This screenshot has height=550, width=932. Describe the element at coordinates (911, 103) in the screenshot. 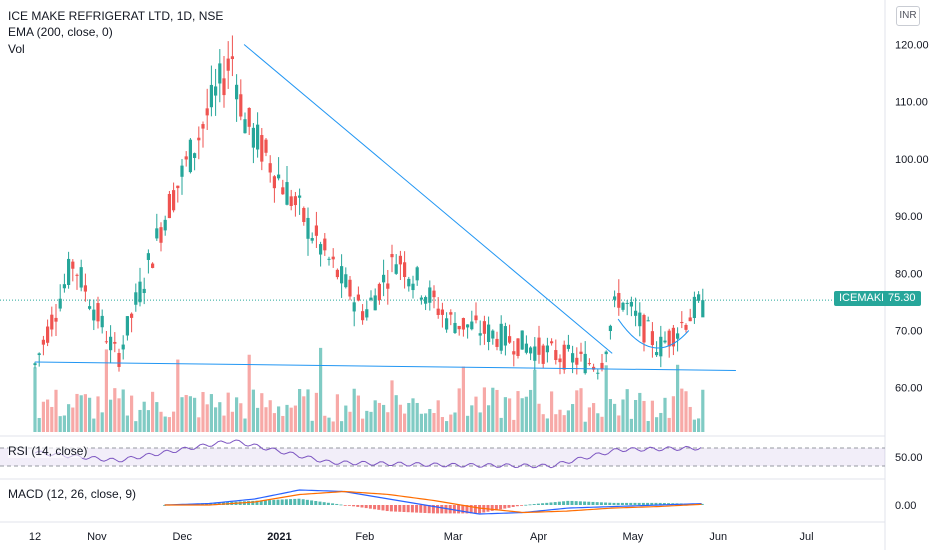

I see `price-tick-label: 110.00` at that location.